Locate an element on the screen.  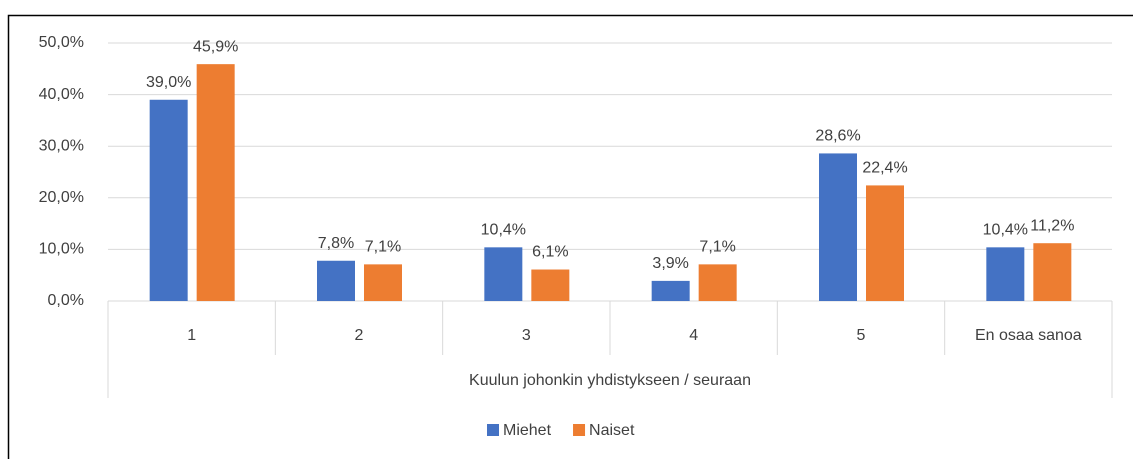
data-label: 45,9% is located at coordinates (215, 46).